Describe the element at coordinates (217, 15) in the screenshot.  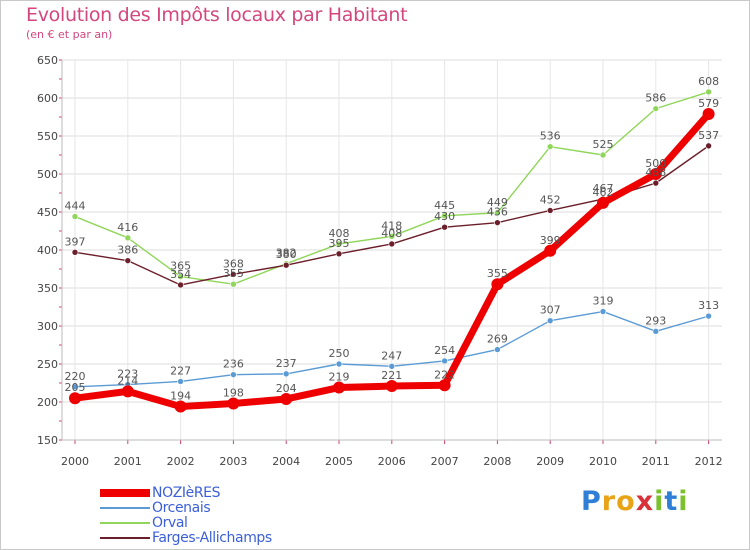
I see `chart-title: Evolution des Impôts locaux par Habitant` at that location.